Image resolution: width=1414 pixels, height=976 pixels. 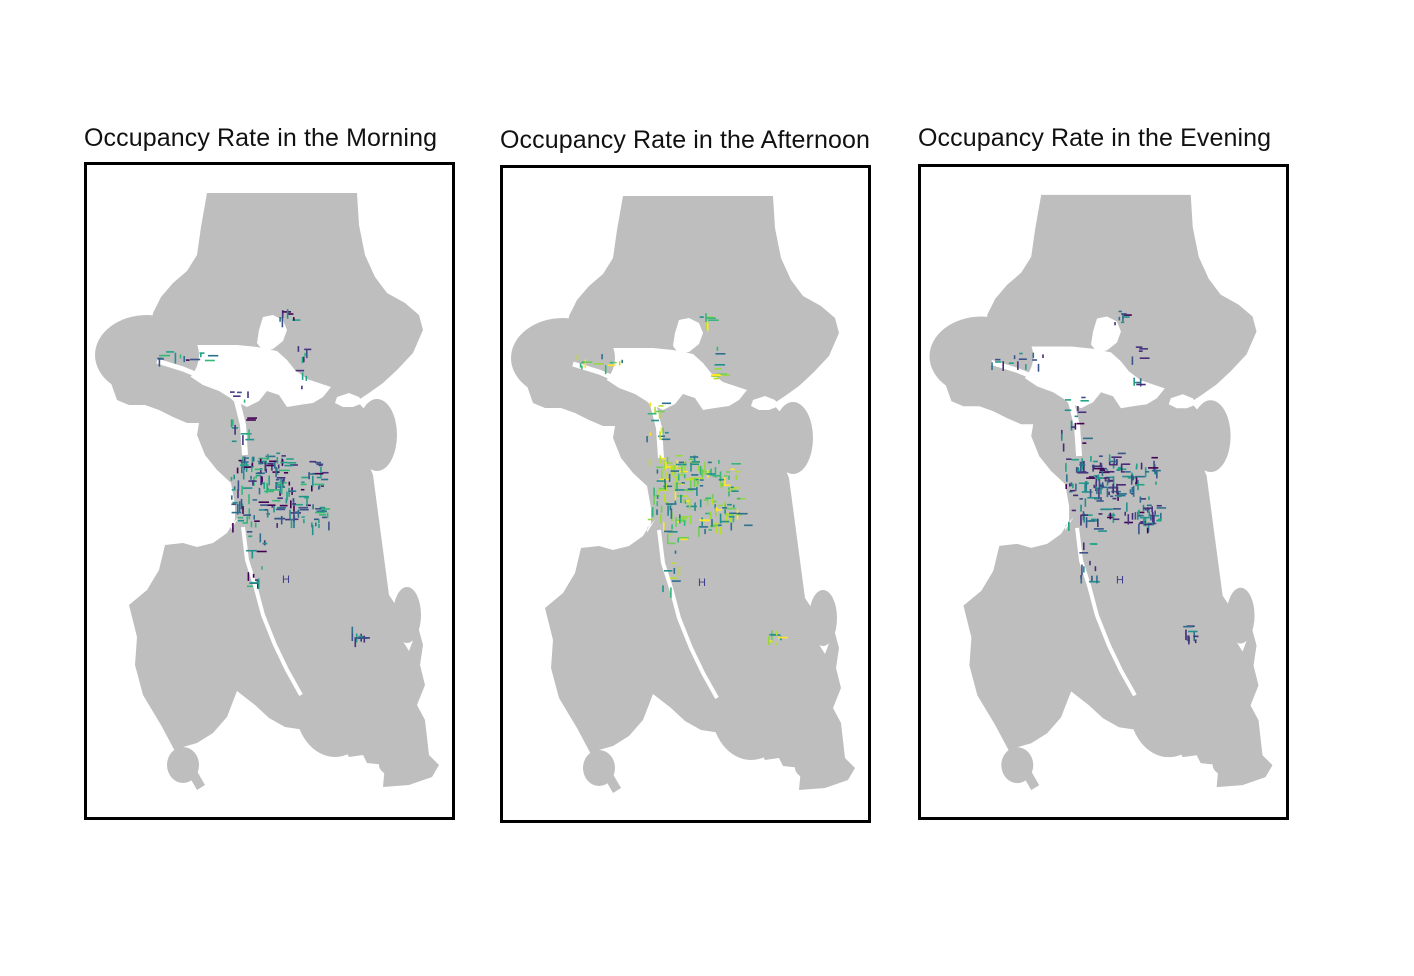 I want to click on land-area, so click(x=683, y=494).